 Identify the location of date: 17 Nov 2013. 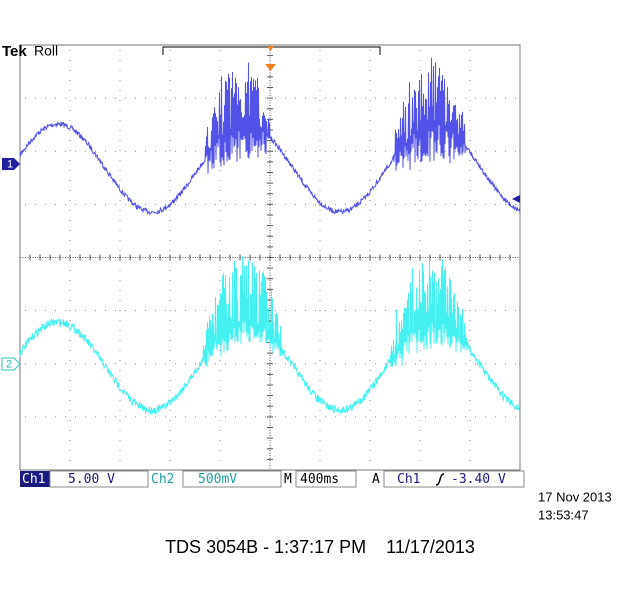
(575, 496).